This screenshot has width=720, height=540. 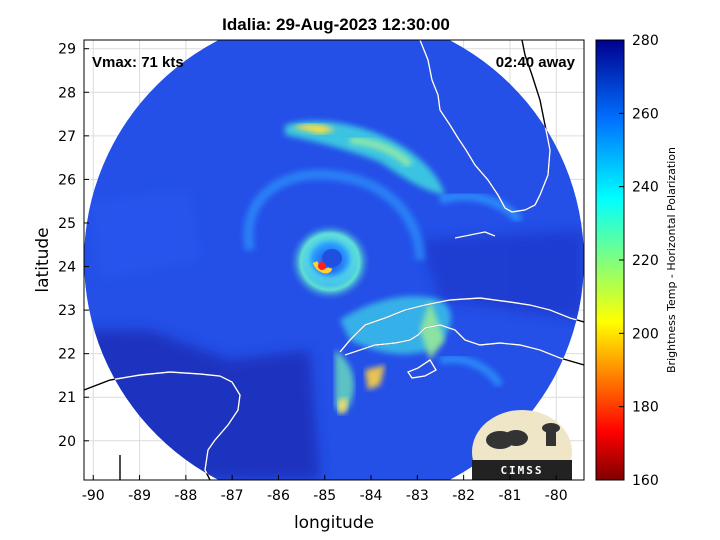 I want to click on colorbar-tick-label: 260, so click(x=645, y=114).